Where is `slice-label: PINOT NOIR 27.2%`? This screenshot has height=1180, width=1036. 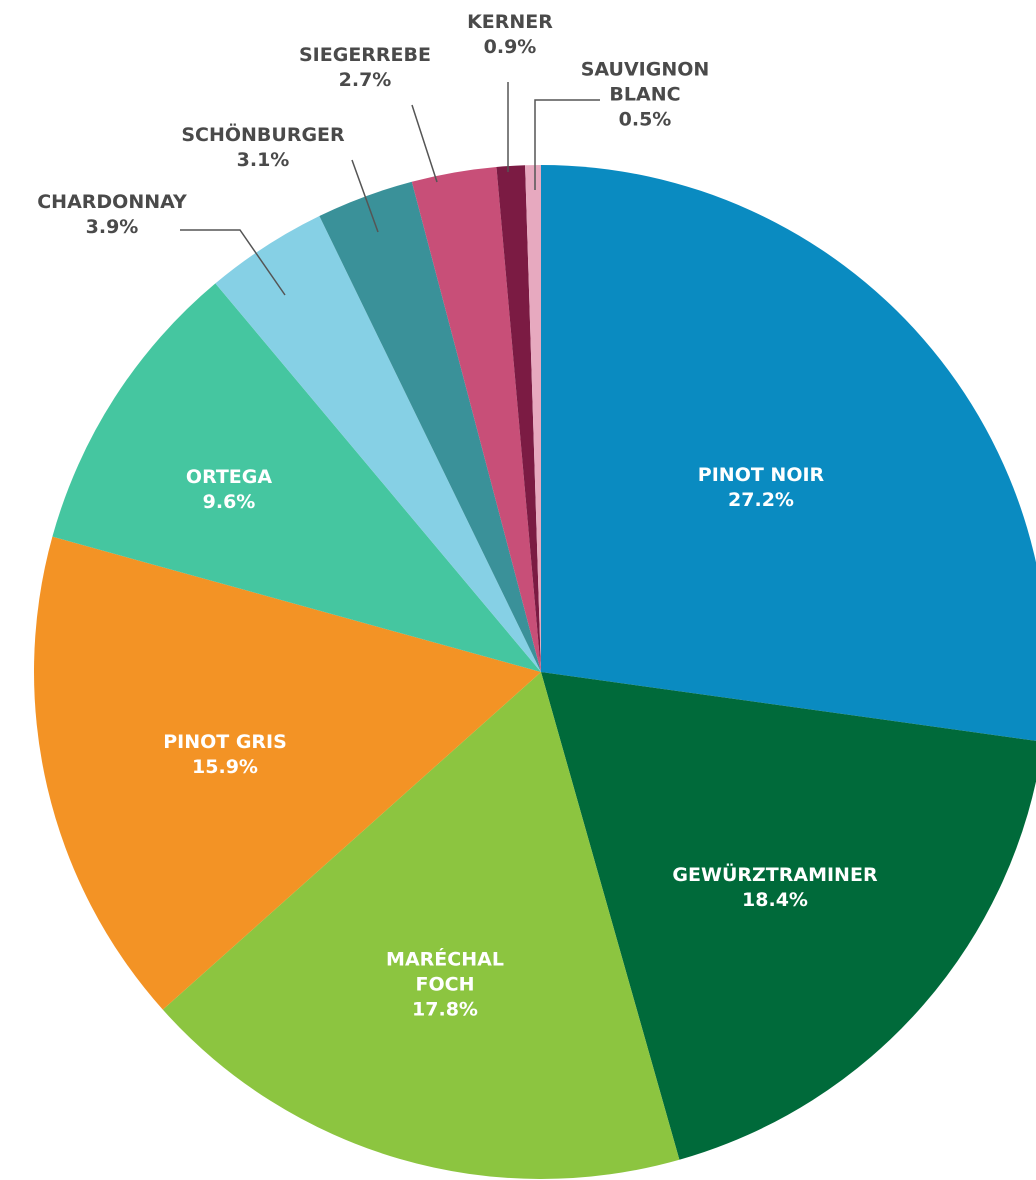 slice-label: PINOT NOIR 27.2% is located at coordinates (761, 488).